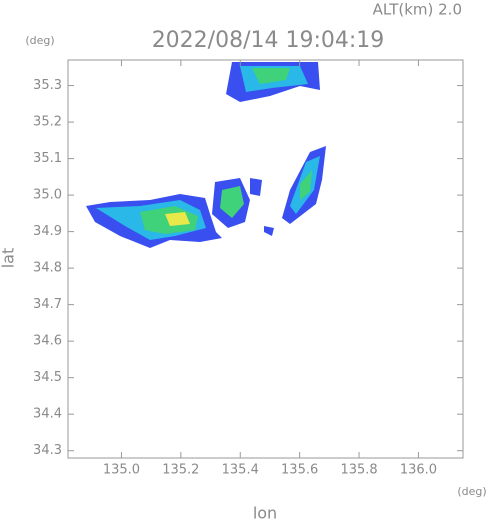 Image resolution: width=491 pixels, height=521 pixels. What do you see at coordinates (39, 40) in the screenshot?
I see `y-unit: (deg)` at bounding box center [39, 40].